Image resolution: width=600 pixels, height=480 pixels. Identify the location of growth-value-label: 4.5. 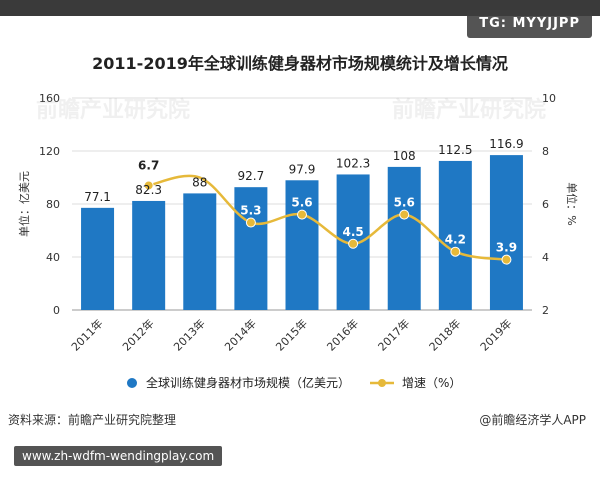
(352, 232).